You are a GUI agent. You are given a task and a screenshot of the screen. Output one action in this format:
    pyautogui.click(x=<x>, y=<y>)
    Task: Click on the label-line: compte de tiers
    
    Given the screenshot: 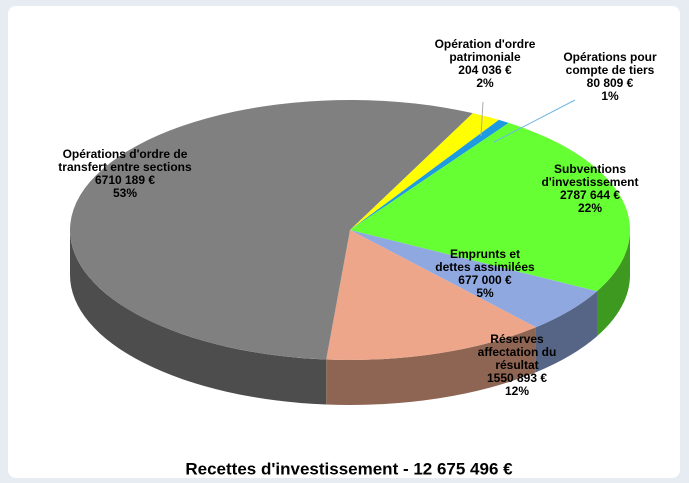 What is the action you would take?
    pyautogui.click(x=610, y=70)
    